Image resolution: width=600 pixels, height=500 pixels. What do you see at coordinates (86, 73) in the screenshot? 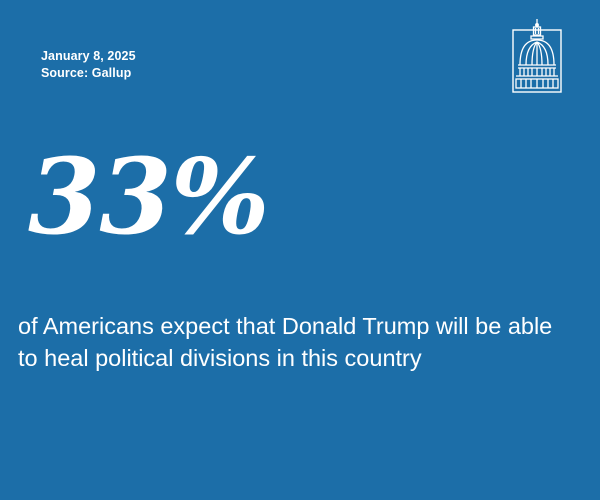
I see `source-label: Source: Gallup` at bounding box center [86, 73].